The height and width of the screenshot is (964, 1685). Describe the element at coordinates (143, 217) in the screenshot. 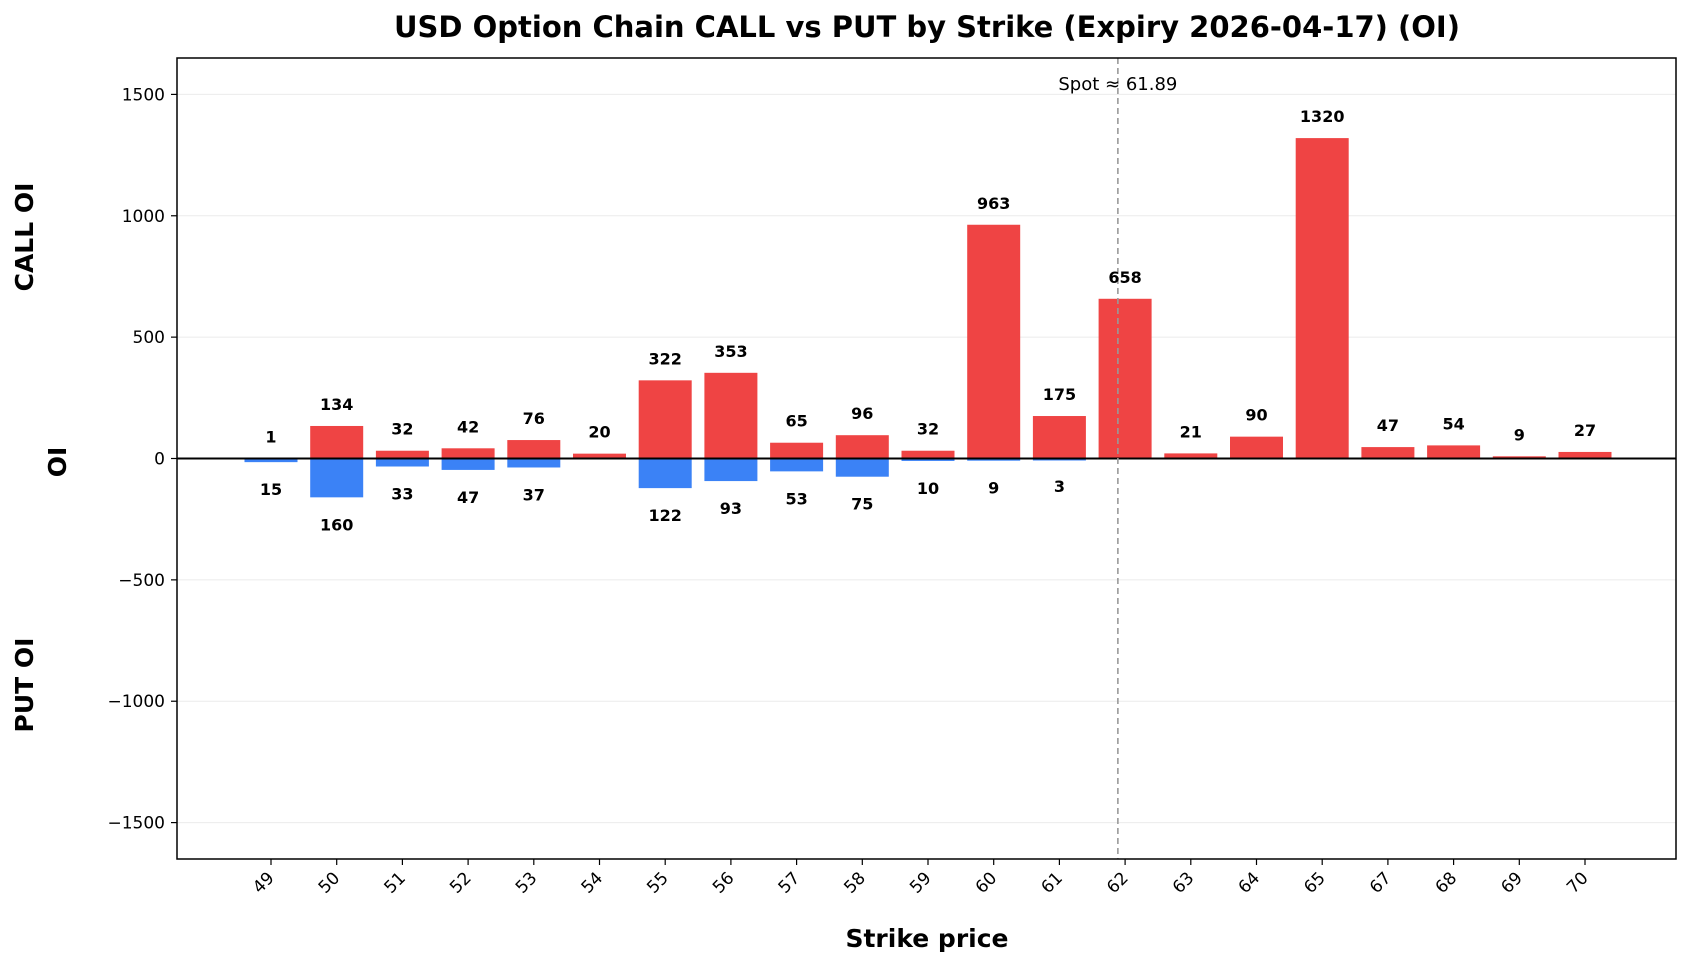

I see `y-tick-label: 1000` at that location.